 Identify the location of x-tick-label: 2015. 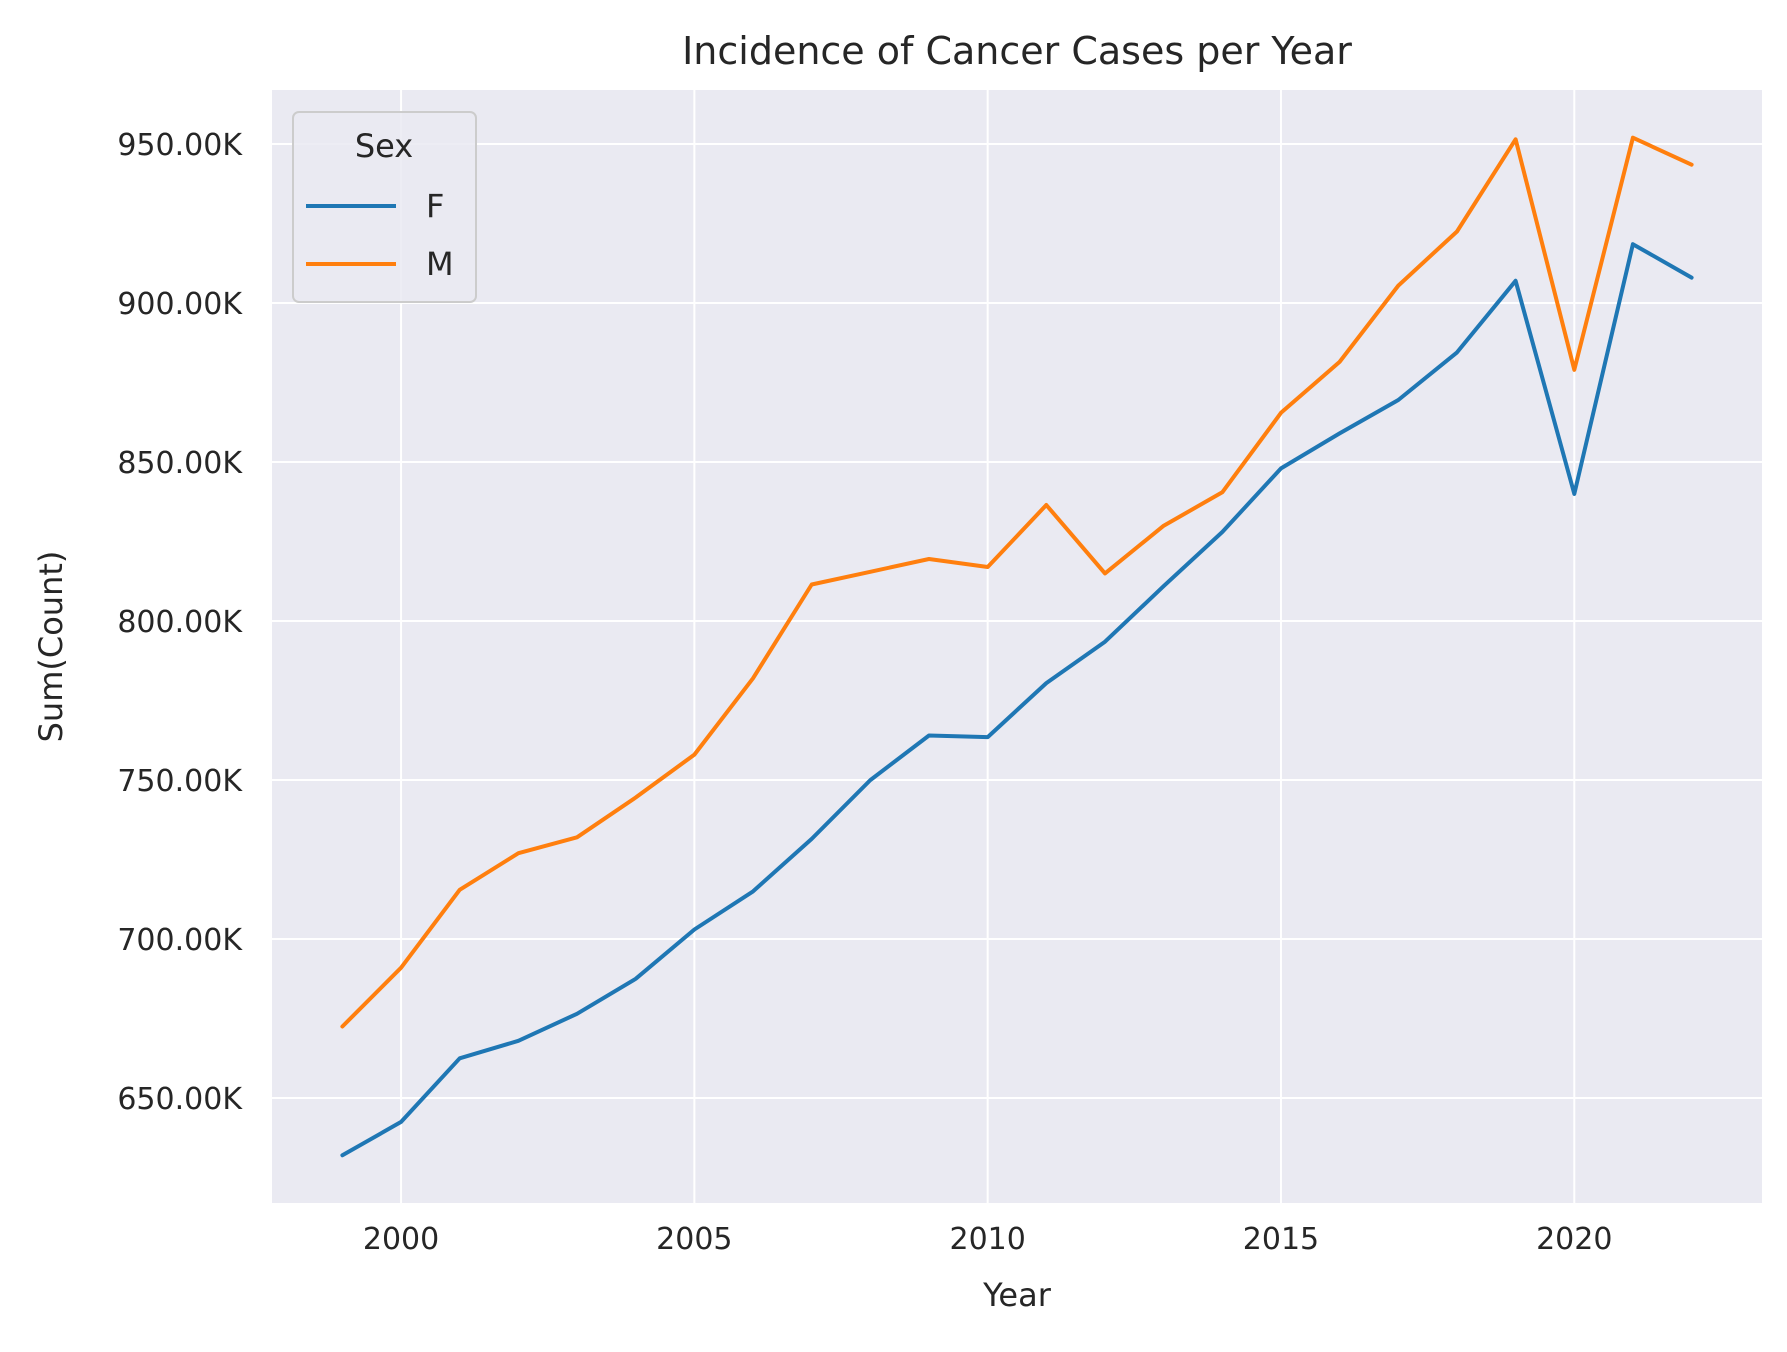
(1281, 1239).